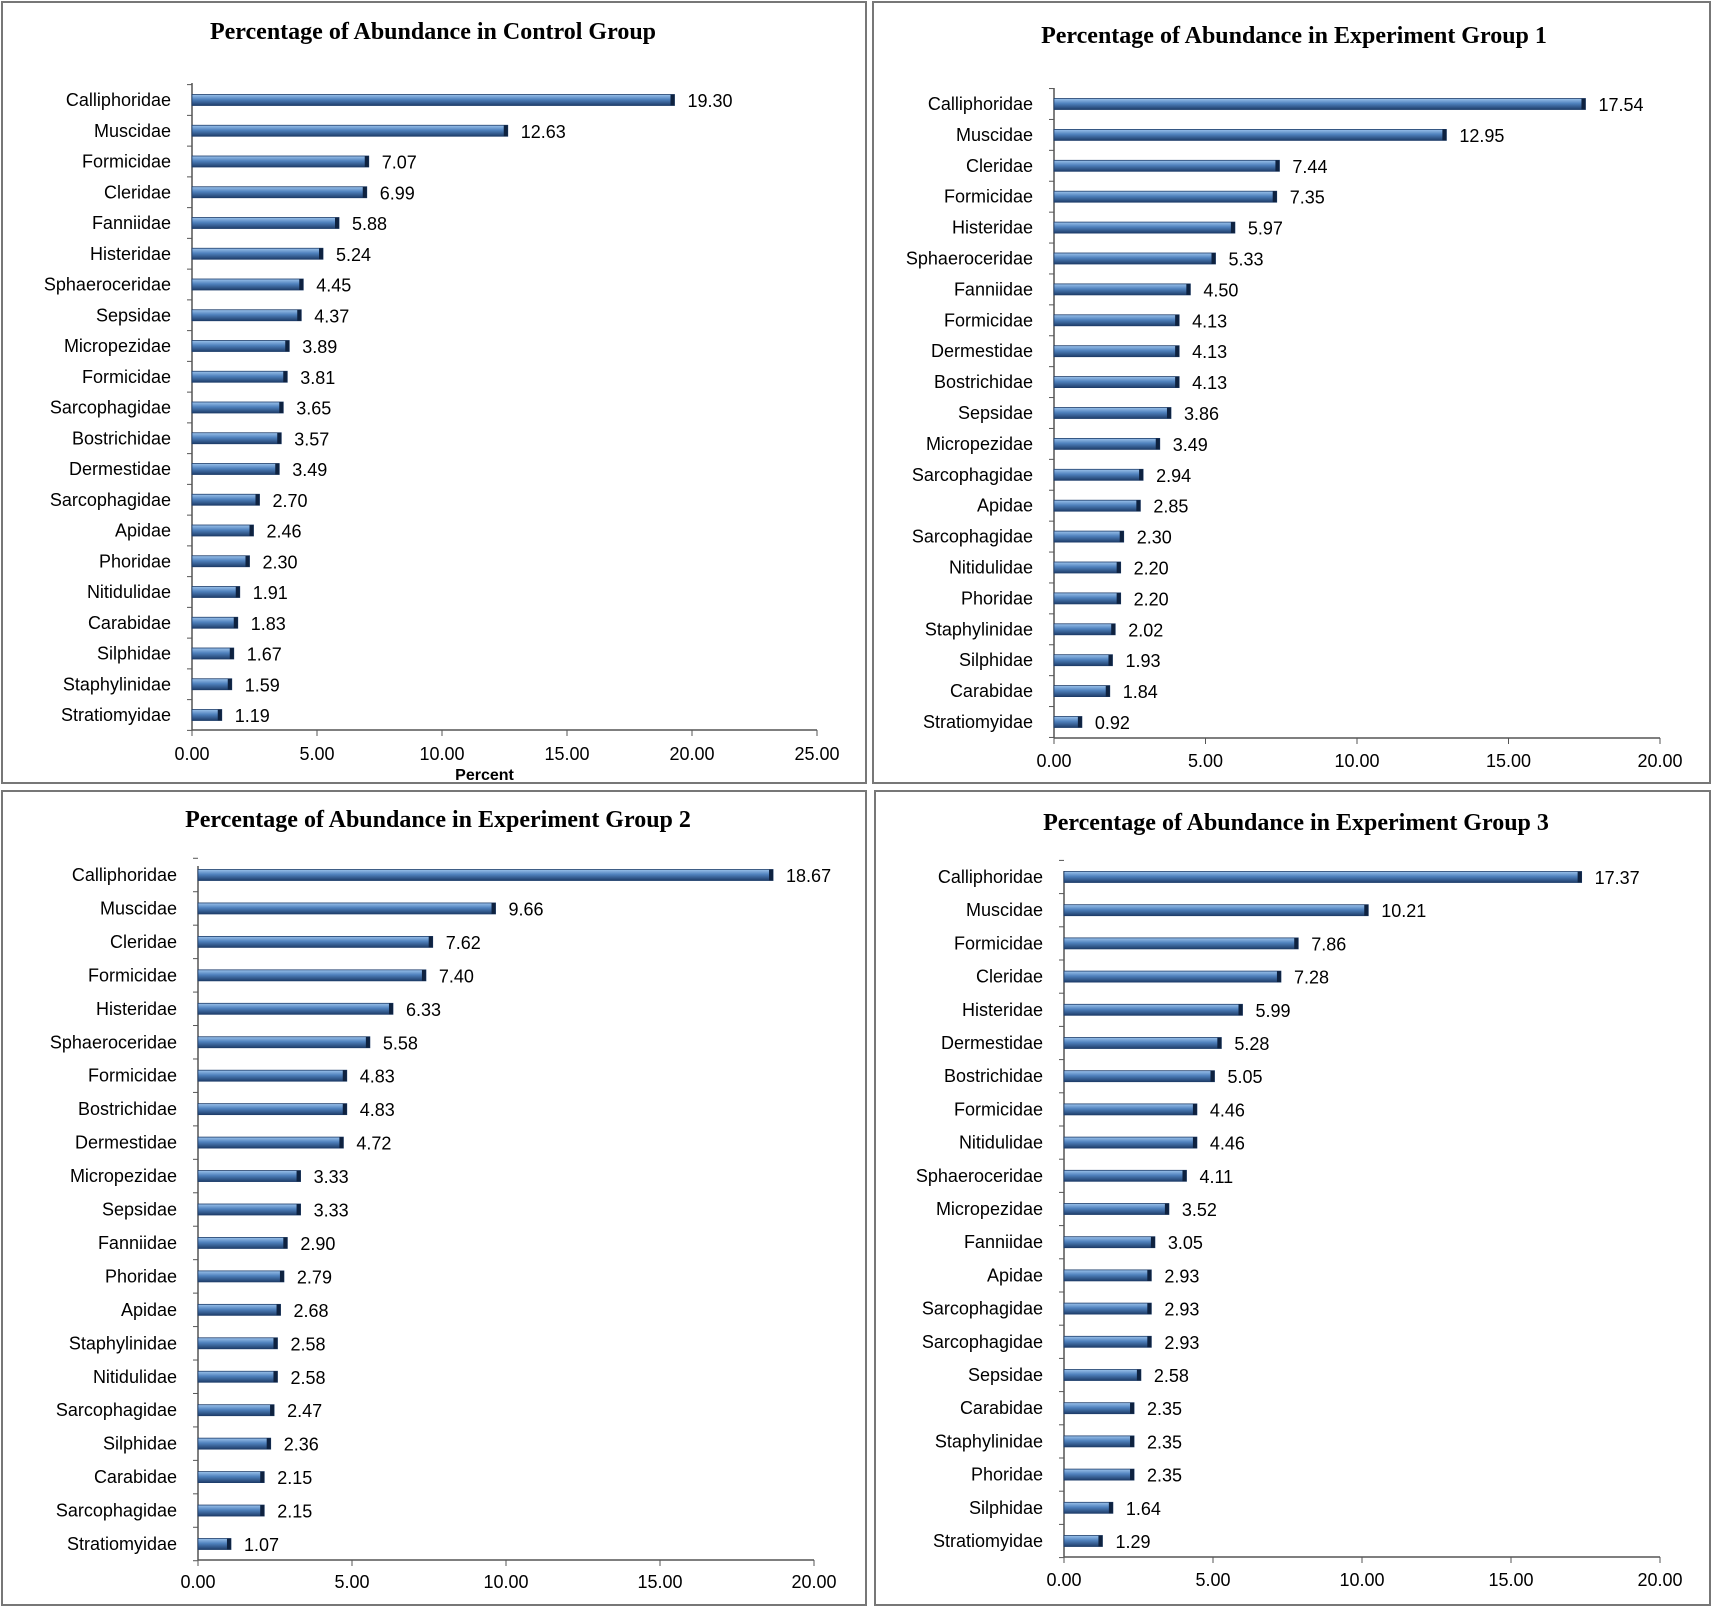 This screenshot has width=1713, height=1608. What do you see at coordinates (1112, 723) in the screenshot?
I see `data-label: 0.92` at bounding box center [1112, 723].